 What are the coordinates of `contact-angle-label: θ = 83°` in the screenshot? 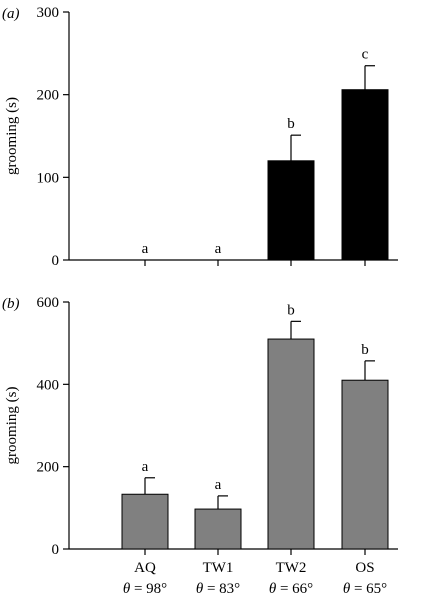 It's located at (218, 589).